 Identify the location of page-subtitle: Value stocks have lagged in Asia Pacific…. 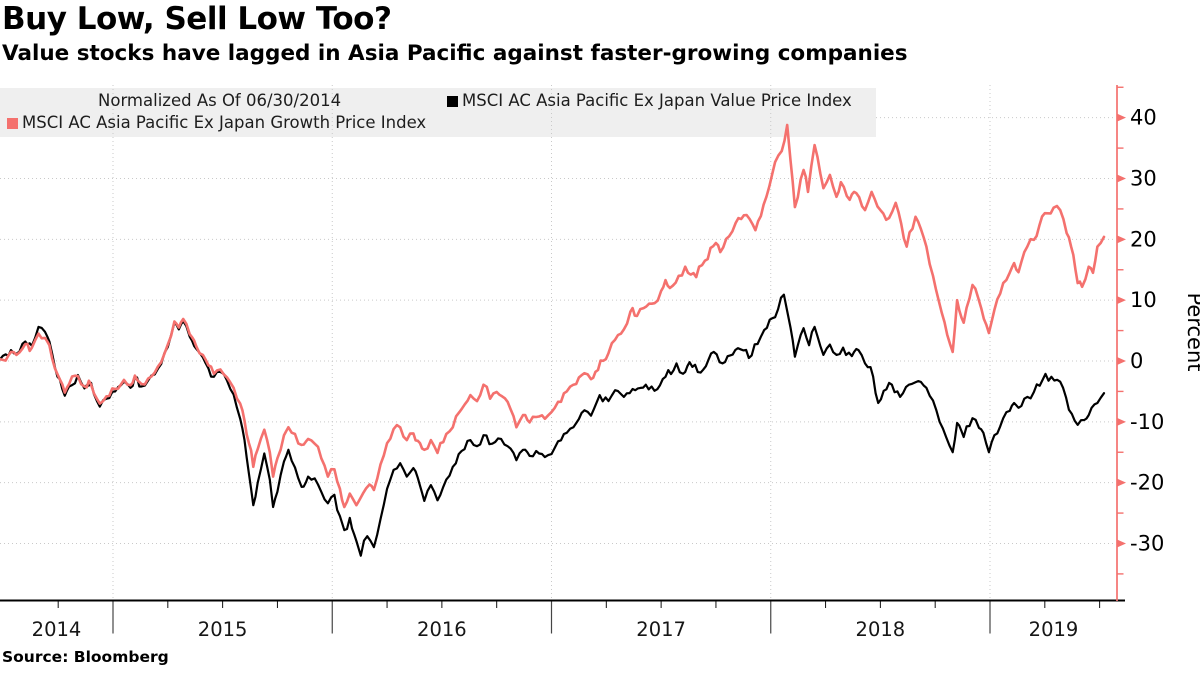
(455, 53).